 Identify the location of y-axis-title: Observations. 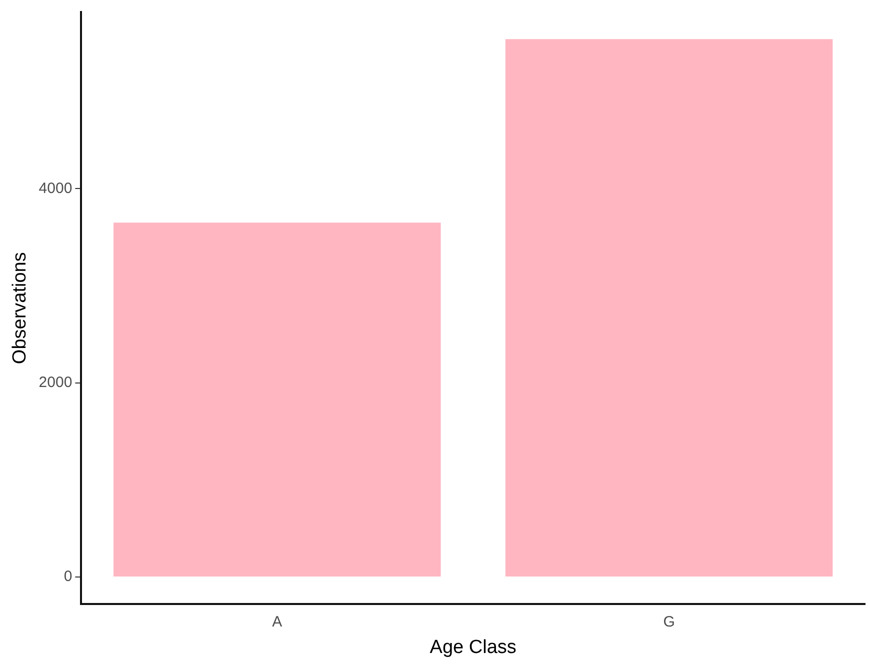
(20, 308).